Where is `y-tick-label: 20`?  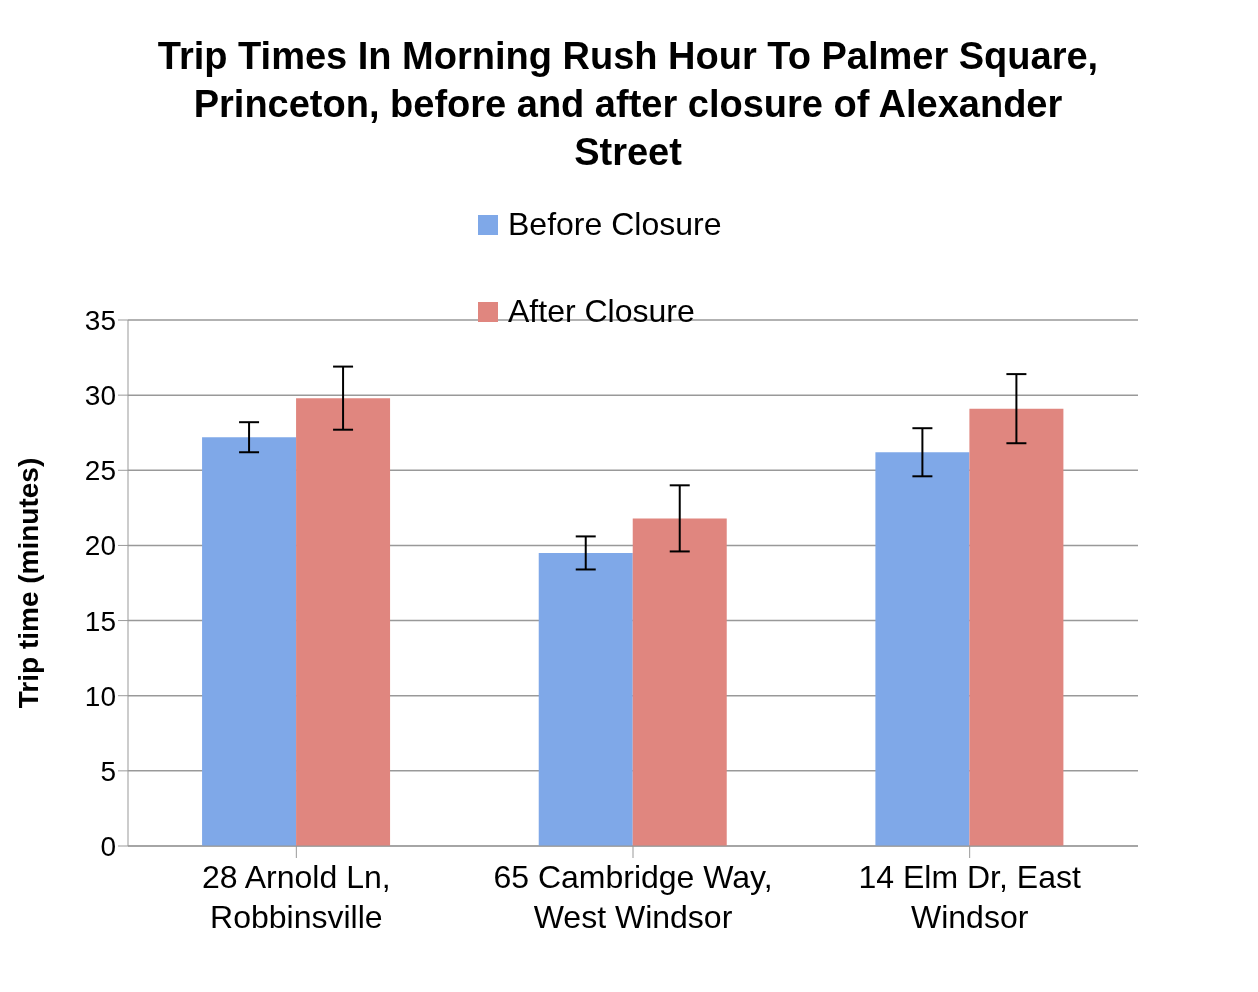 y-tick-label: 20 is located at coordinates (100, 546).